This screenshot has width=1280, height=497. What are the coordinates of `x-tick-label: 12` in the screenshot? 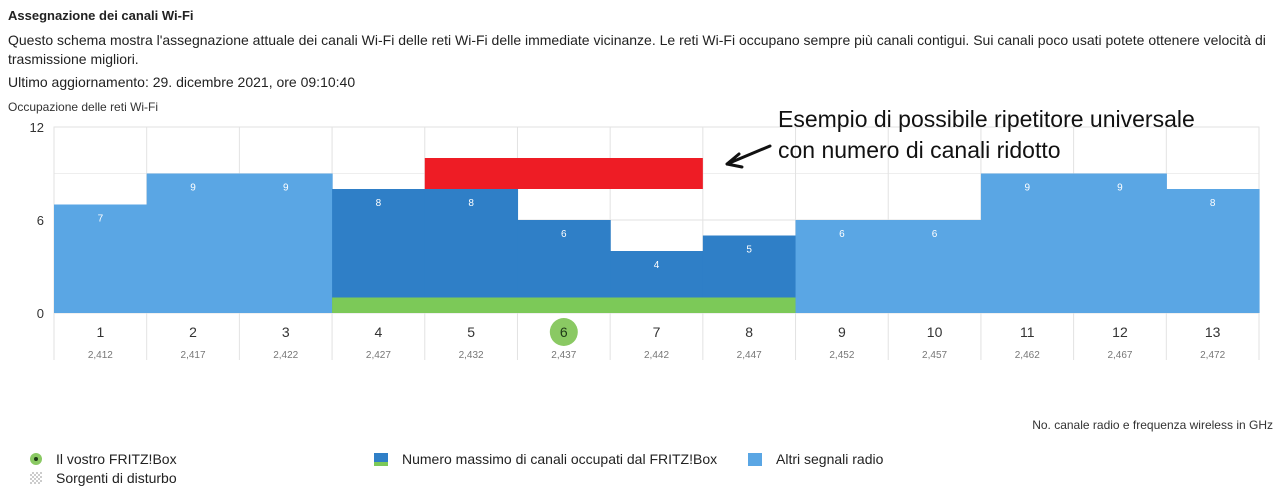 It's located at (1120, 332).